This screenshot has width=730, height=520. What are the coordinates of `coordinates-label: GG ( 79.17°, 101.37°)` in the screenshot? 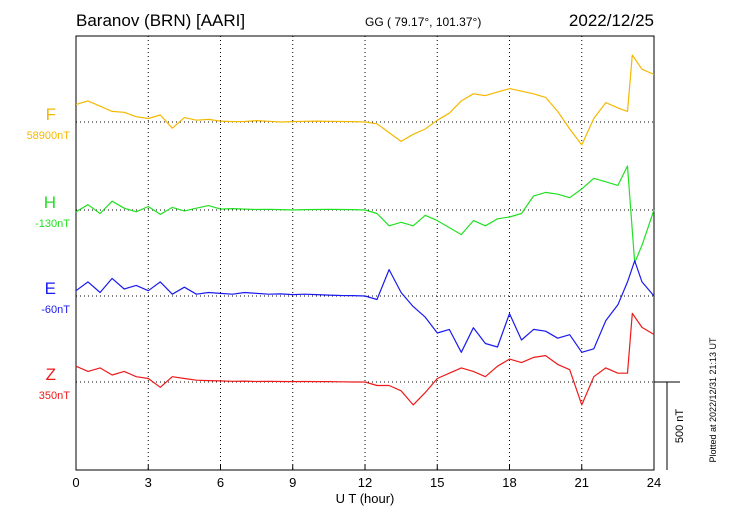 It's located at (423, 22).